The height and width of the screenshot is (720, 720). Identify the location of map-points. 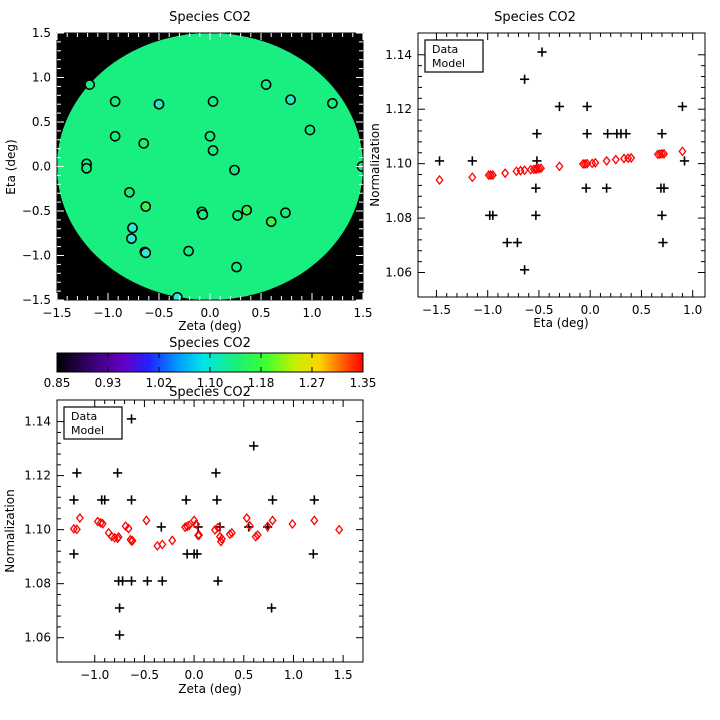
(224, 190).